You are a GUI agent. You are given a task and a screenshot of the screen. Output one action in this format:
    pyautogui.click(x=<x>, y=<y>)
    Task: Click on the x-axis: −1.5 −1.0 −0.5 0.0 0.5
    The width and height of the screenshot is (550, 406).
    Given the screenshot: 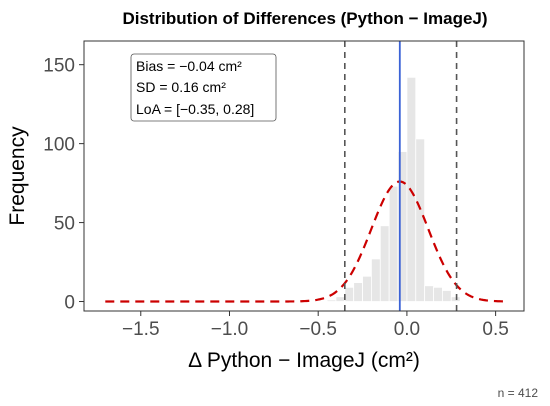 What is the action you would take?
    pyautogui.click(x=315, y=325)
    